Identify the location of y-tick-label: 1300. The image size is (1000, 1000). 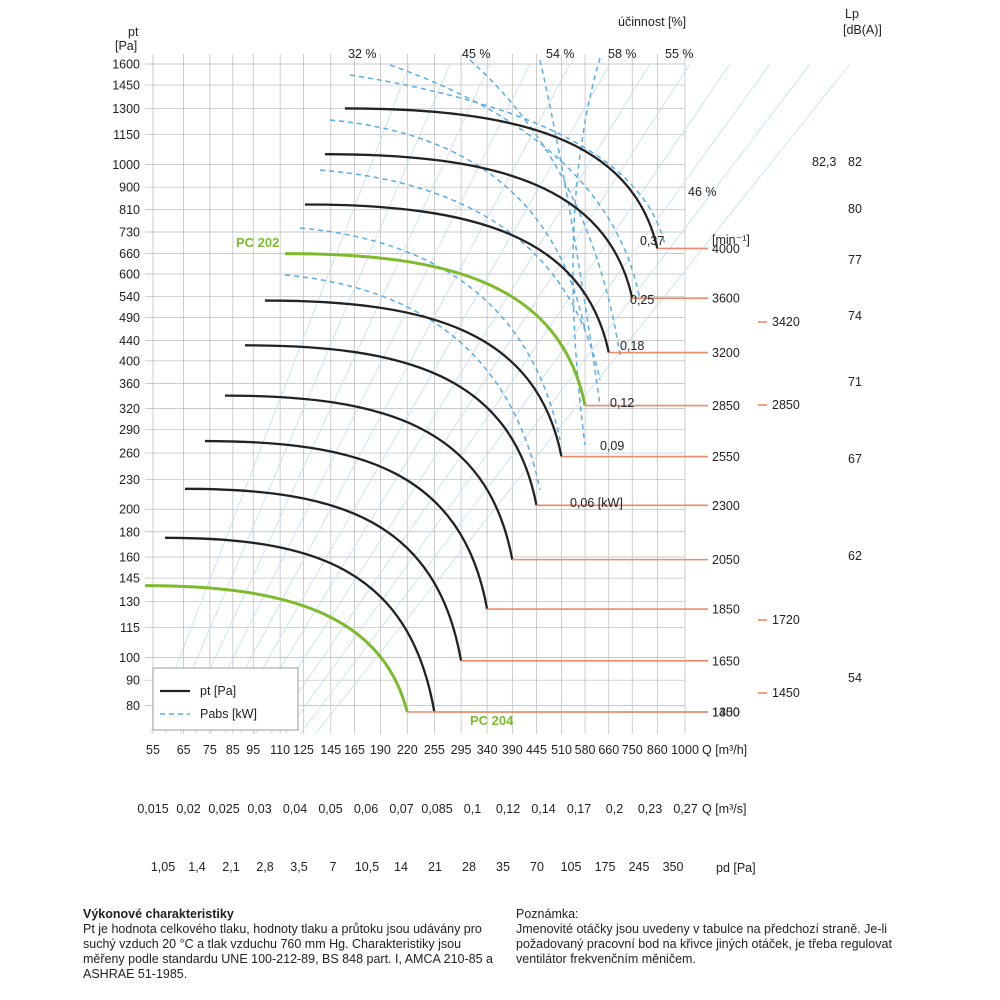
(126, 109).